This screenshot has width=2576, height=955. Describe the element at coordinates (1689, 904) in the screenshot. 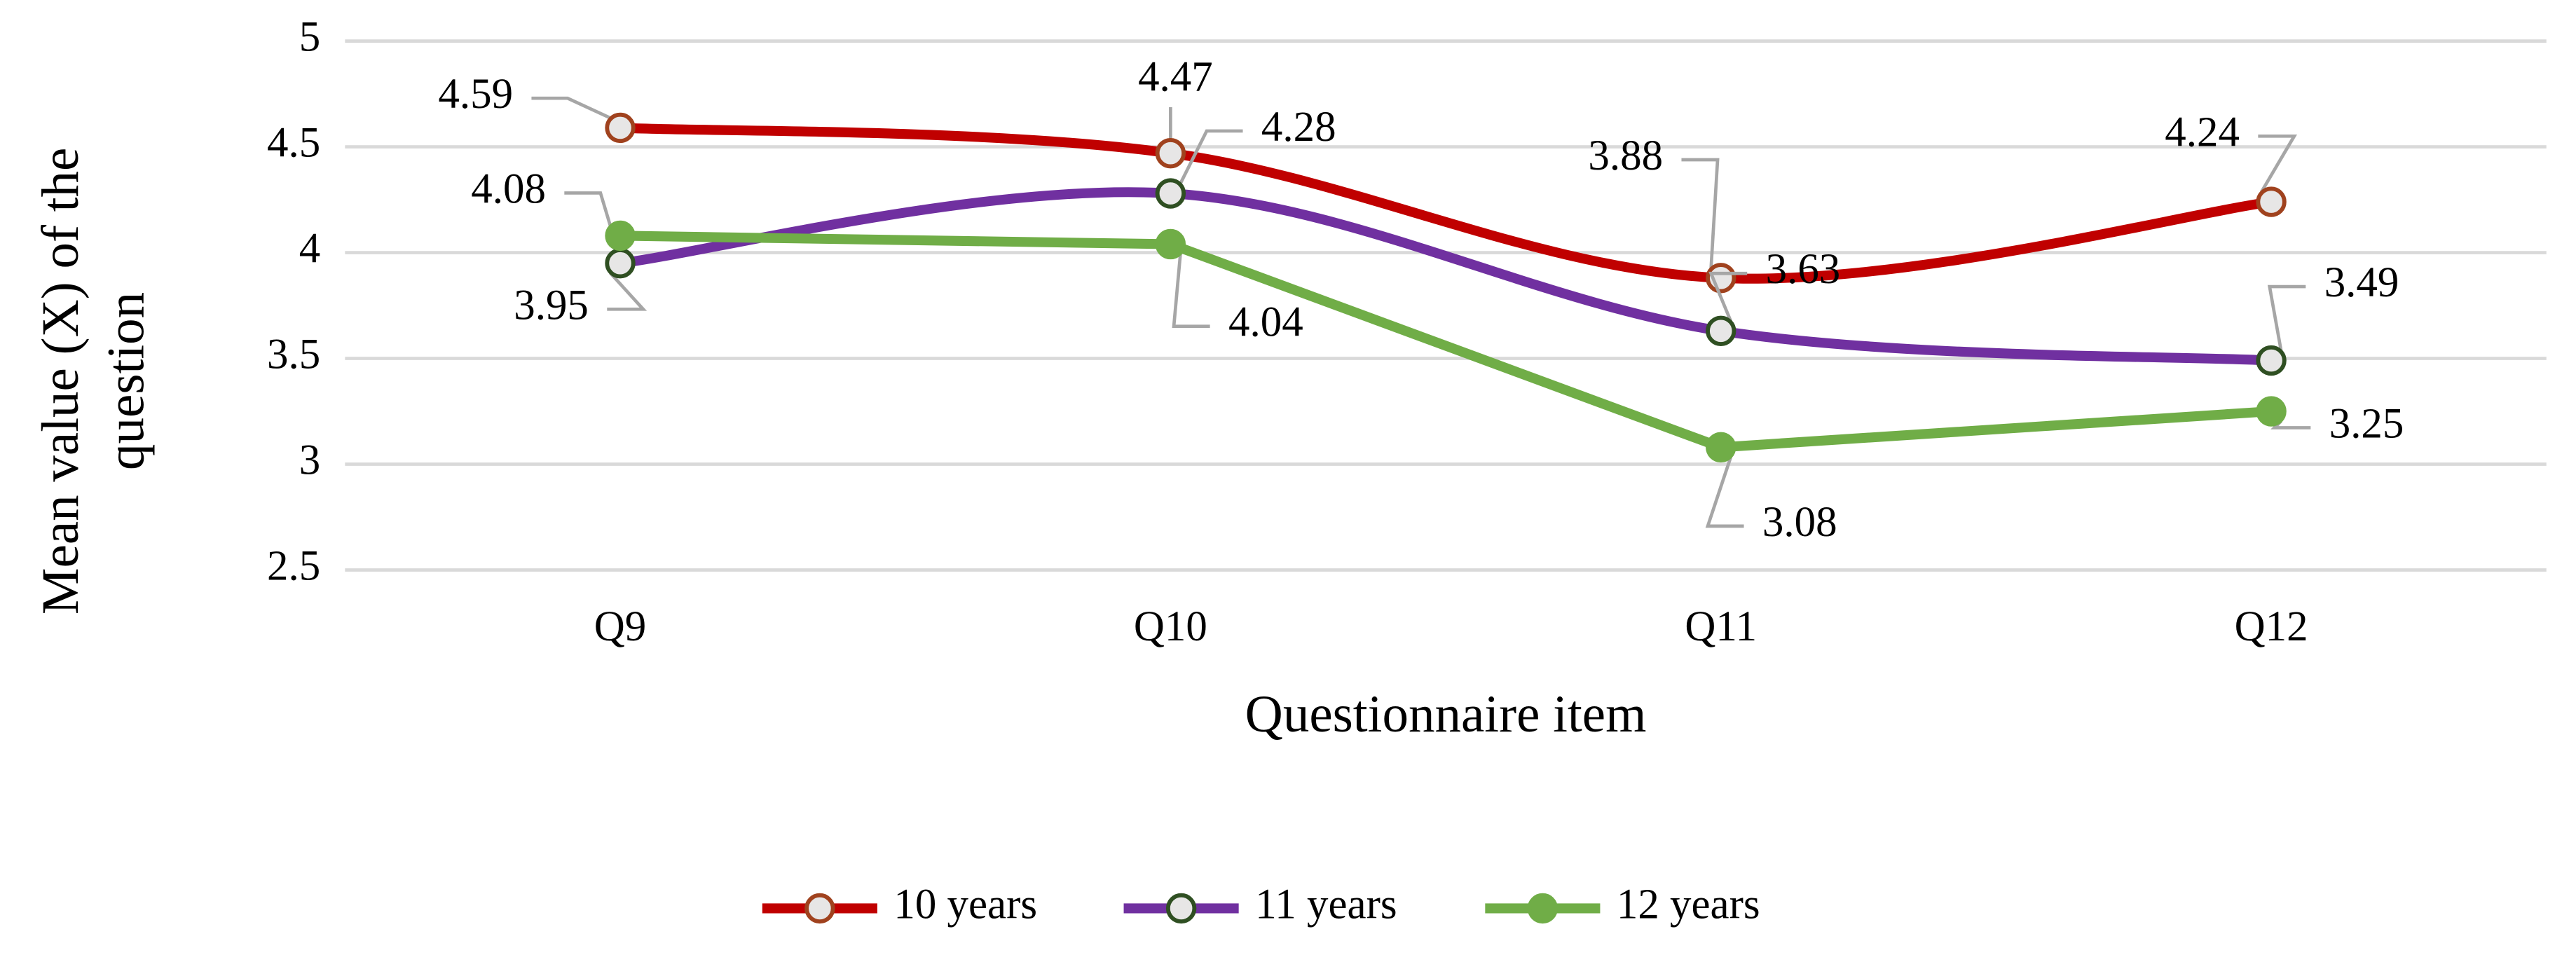

I see `legend-label: 12 years` at that location.